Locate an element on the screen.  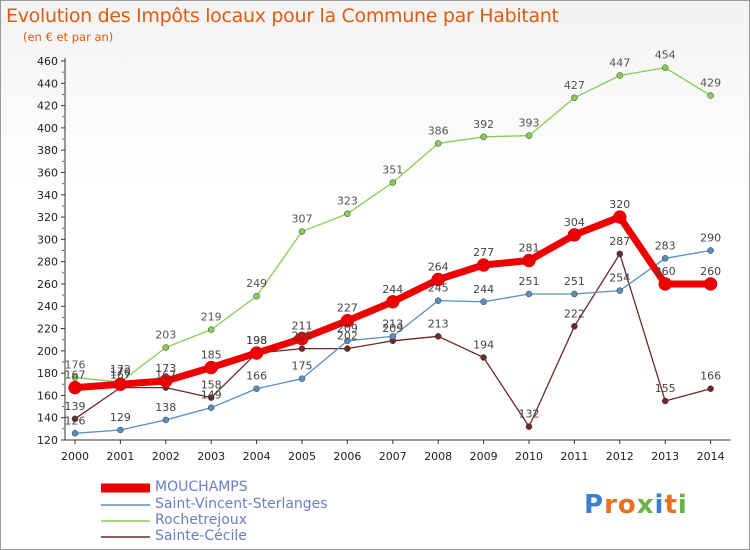
x-tick-label: 2014 is located at coordinates (711, 456).